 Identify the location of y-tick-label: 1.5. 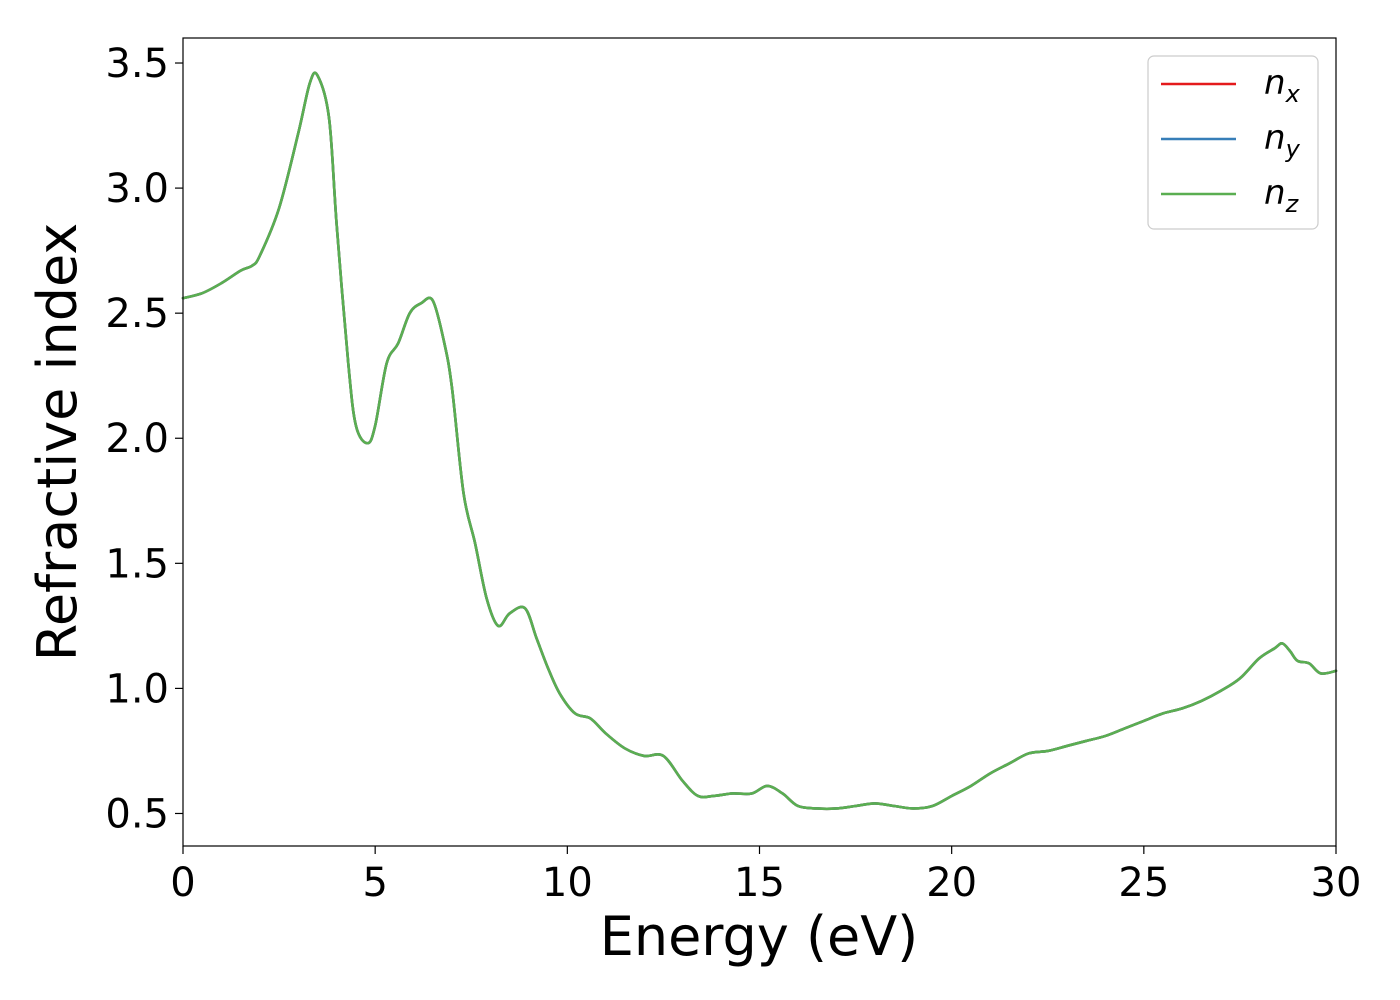
(137, 564).